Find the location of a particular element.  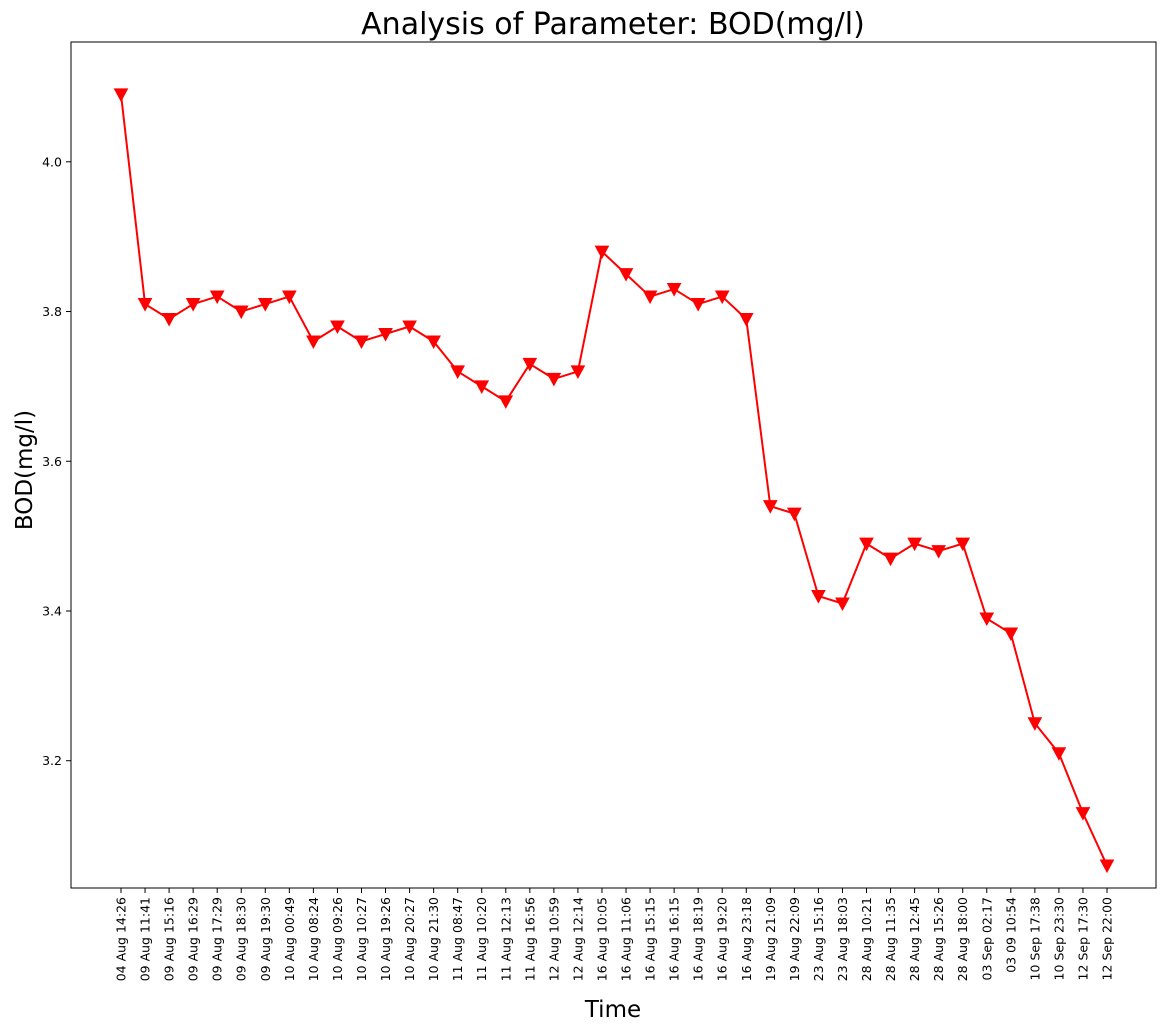

x-tick-label: 09 Aug 15:16 is located at coordinates (169, 939).